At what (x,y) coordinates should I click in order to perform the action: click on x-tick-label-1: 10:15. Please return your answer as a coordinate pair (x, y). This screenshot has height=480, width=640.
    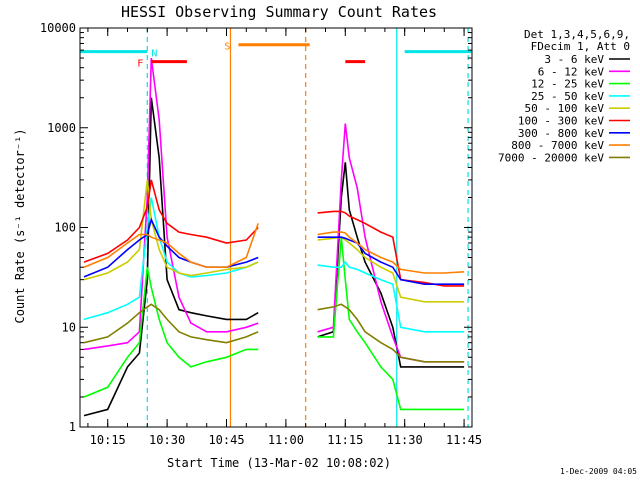
    Looking at the image, I should click on (108, 440).